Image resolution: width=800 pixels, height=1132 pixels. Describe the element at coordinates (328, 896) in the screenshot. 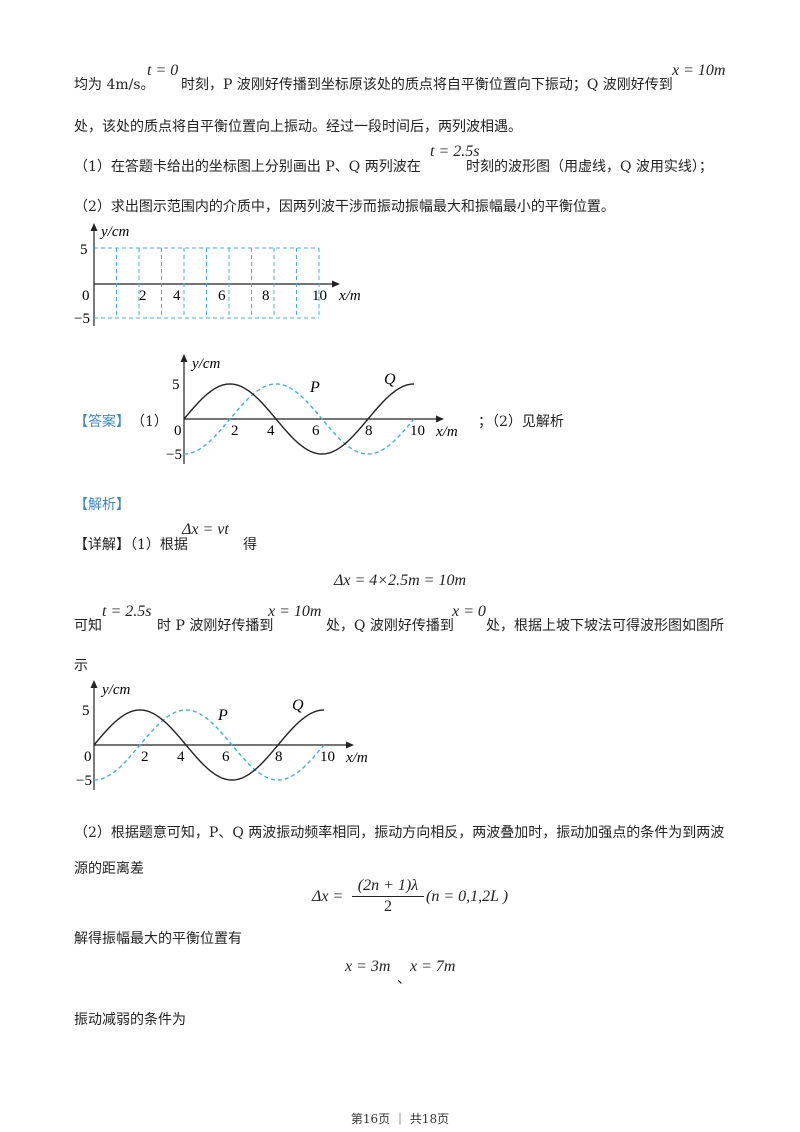

I see `eq2-left: Δx =` at that location.